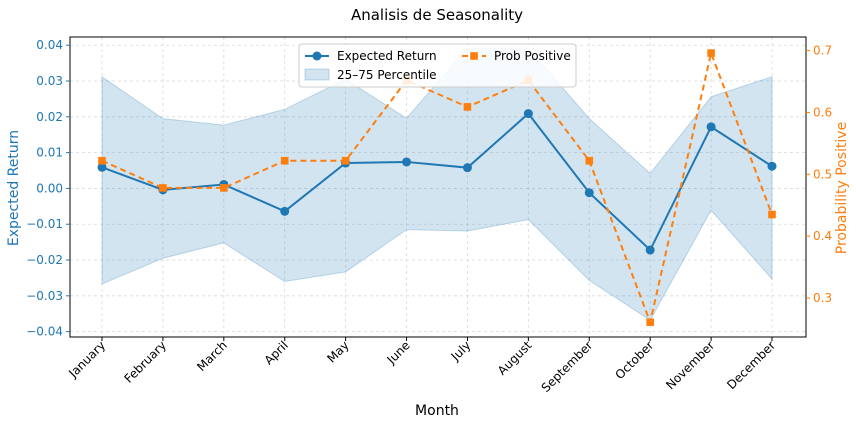  Describe the element at coordinates (49, 188) in the screenshot. I see `left-y-tick-label: 0.00` at that location.